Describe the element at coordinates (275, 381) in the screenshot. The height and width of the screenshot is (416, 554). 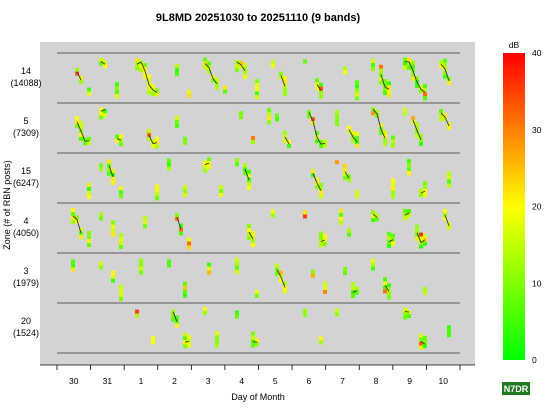
I see `x-tick-label: 5` at that location.